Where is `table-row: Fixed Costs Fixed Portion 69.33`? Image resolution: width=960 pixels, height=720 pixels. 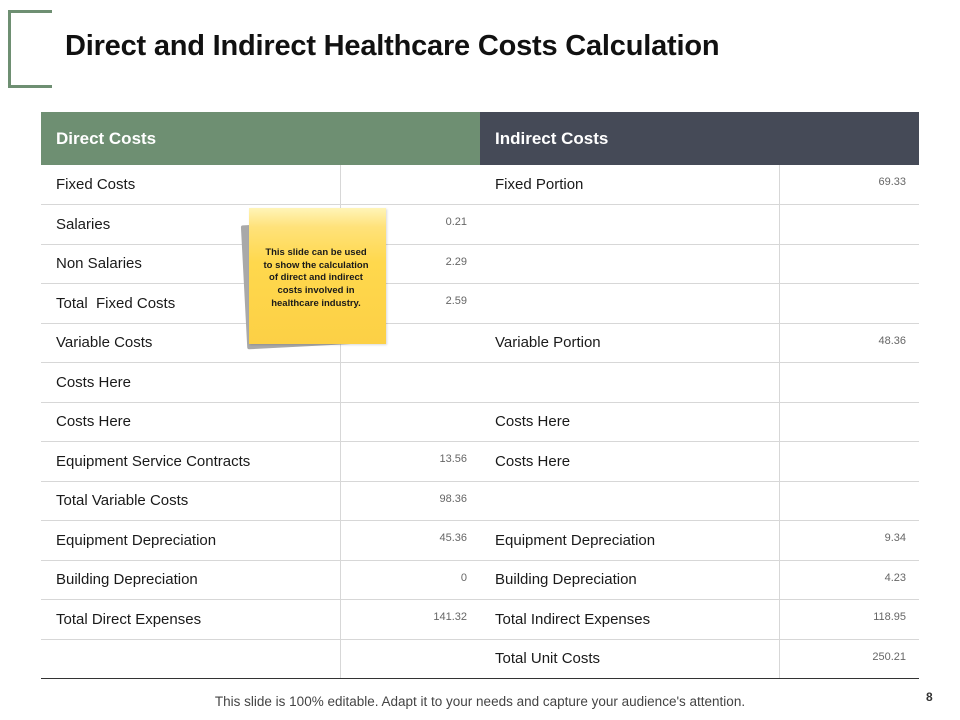 table-row: Fixed Costs Fixed Portion 69.33 is located at coordinates (480, 185).